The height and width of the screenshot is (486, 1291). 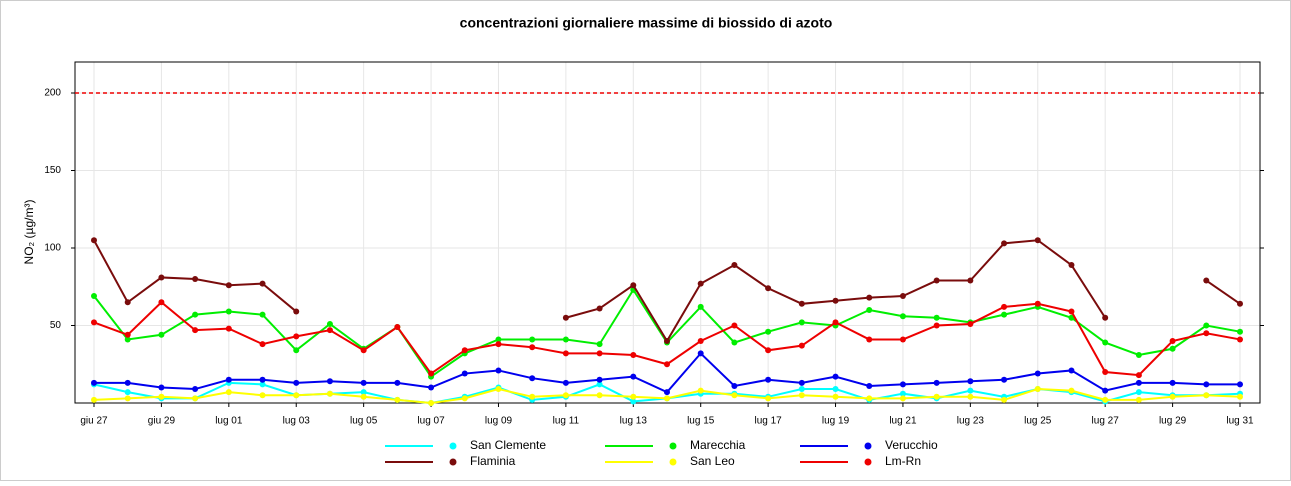 I want to click on legend-label: Marecchia, so click(x=718, y=445).